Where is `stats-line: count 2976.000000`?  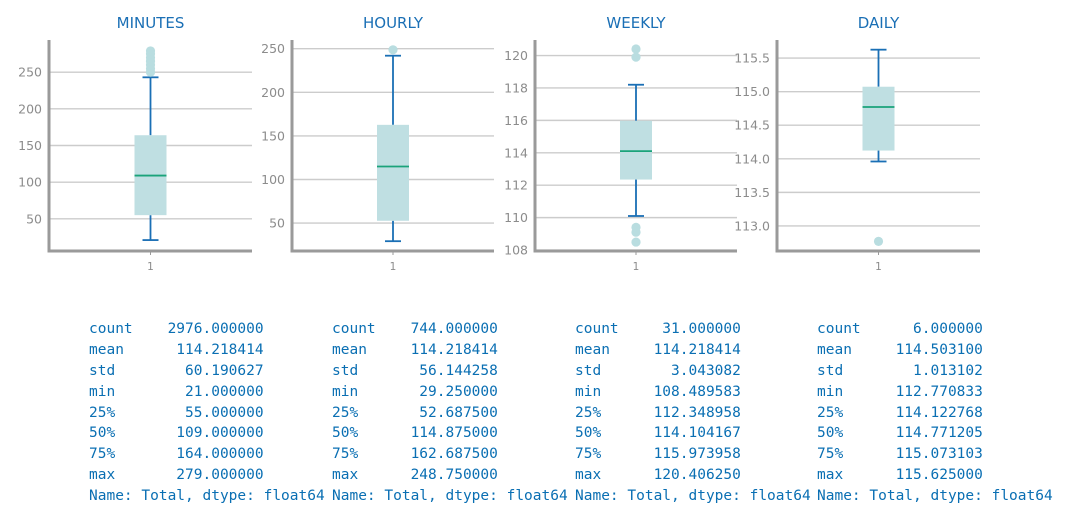 stats-line: count 2976.000000 is located at coordinates (176, 329).